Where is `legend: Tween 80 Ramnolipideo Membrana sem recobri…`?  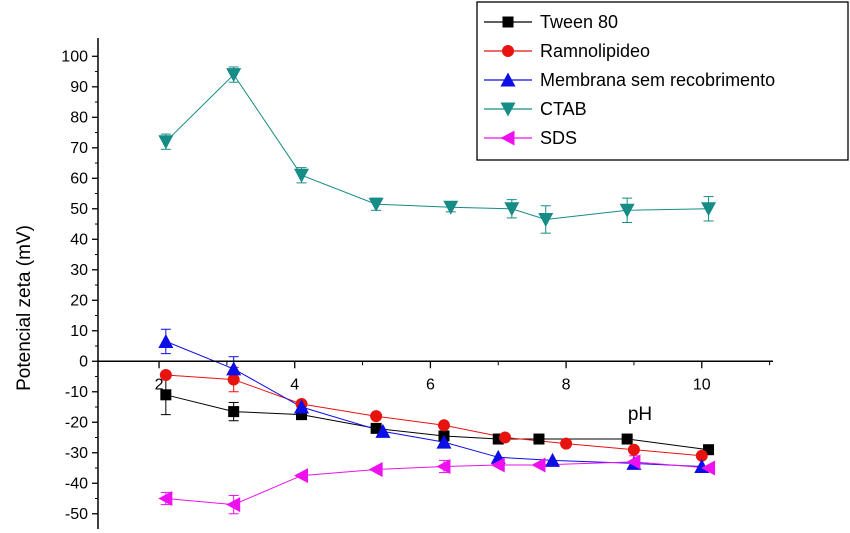 legend: Tween 80 Ramnolipideo Membrana sem recobri… is located at coordinates (662, 81).